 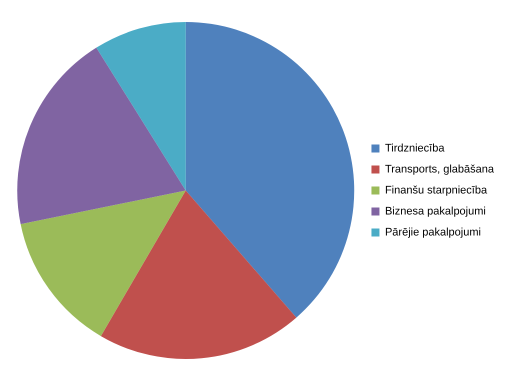 What do you see at coordinates (432, 232) in the screenshot?
I see `legend-label: Pārējie pakalpojumi` at bounding box center [432, 232].